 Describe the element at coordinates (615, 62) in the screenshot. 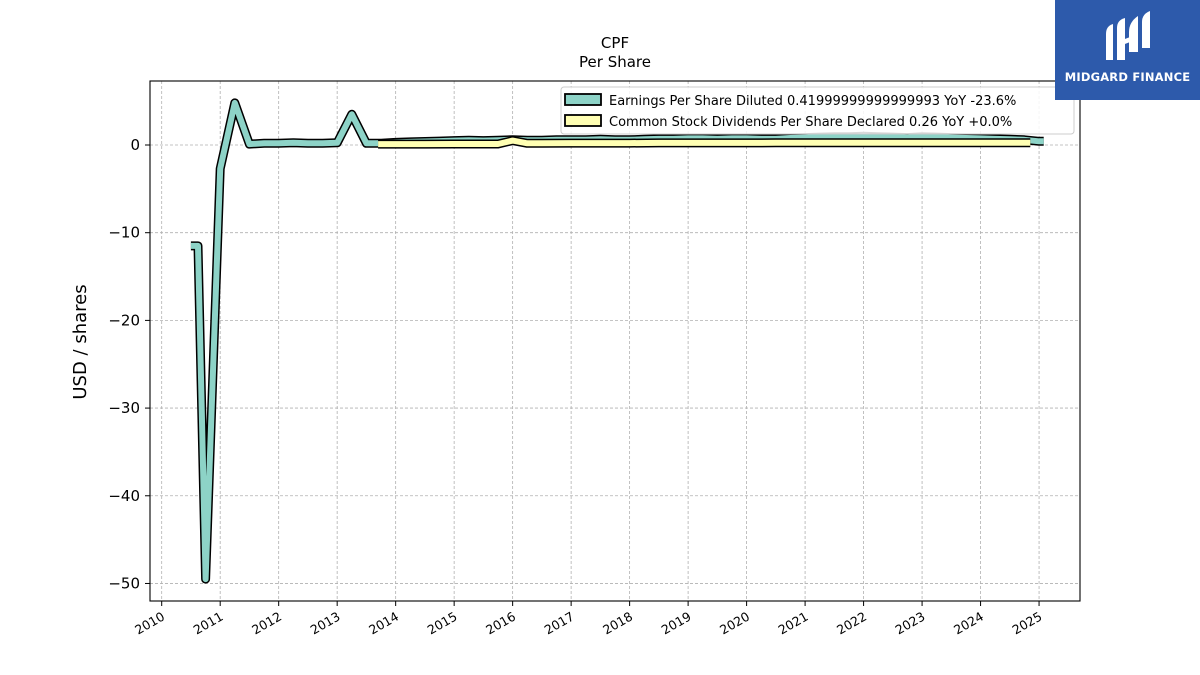

I see `chart-subtitle: Per Share` at that location.